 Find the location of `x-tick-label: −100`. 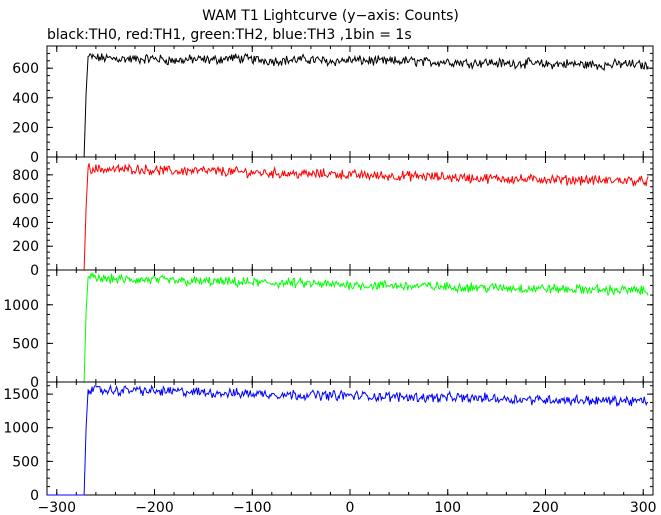

x-tick-label: −100 is located at coordinates (252, 507).